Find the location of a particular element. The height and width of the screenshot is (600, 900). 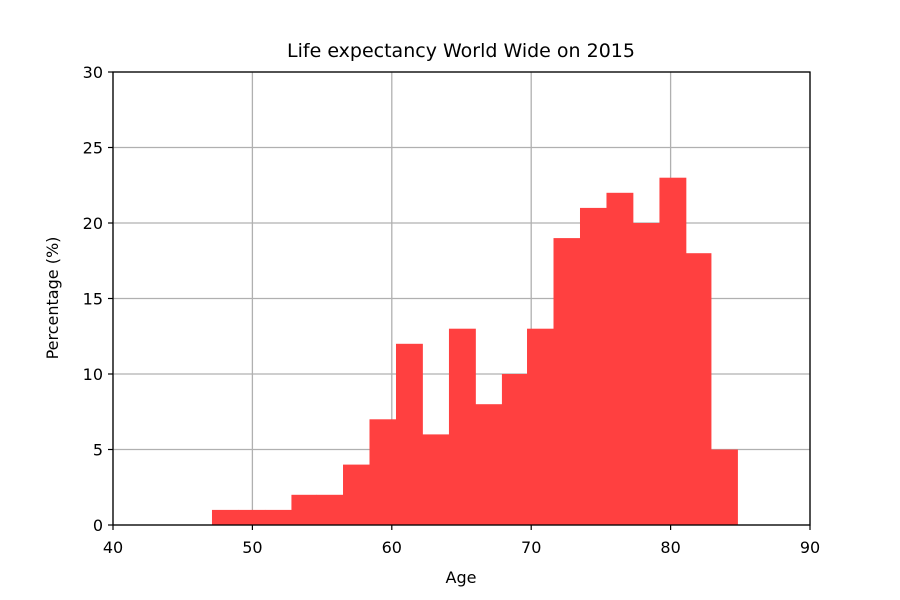

y-axis-ticks: 0 5 10 15 20 25 30 is located at coordinates (98, 299).